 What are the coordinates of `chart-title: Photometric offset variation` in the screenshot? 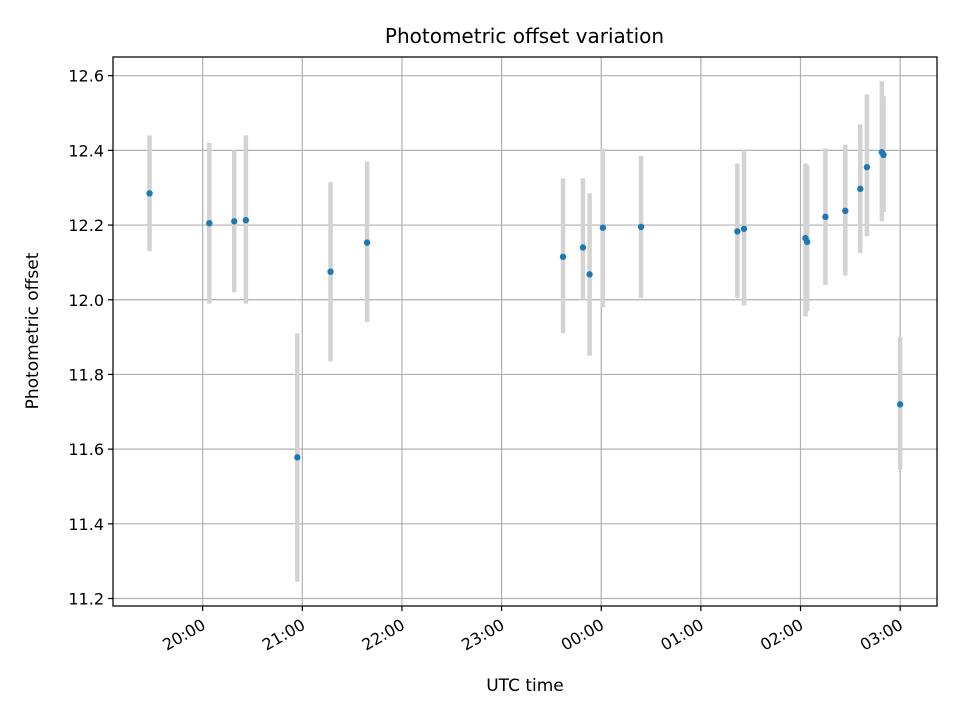 It's located at (524, 36).